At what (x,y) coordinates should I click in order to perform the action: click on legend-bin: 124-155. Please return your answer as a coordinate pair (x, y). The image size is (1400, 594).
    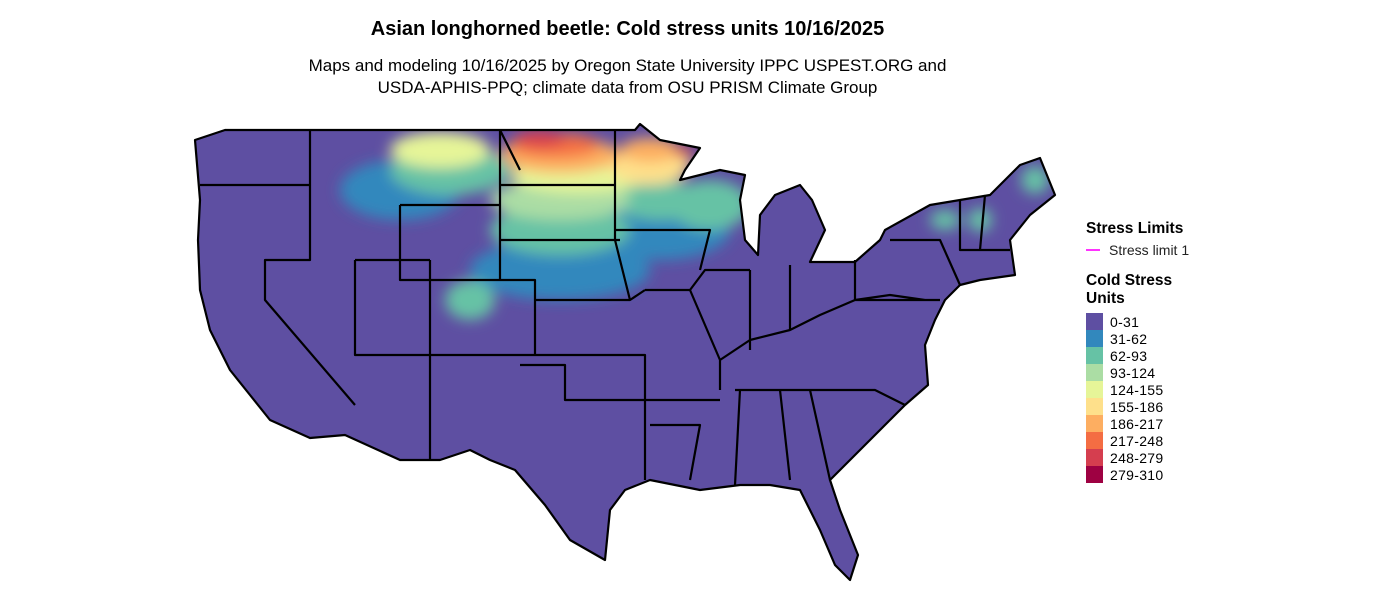
    Looking at the image, I should click on (1137, 389).